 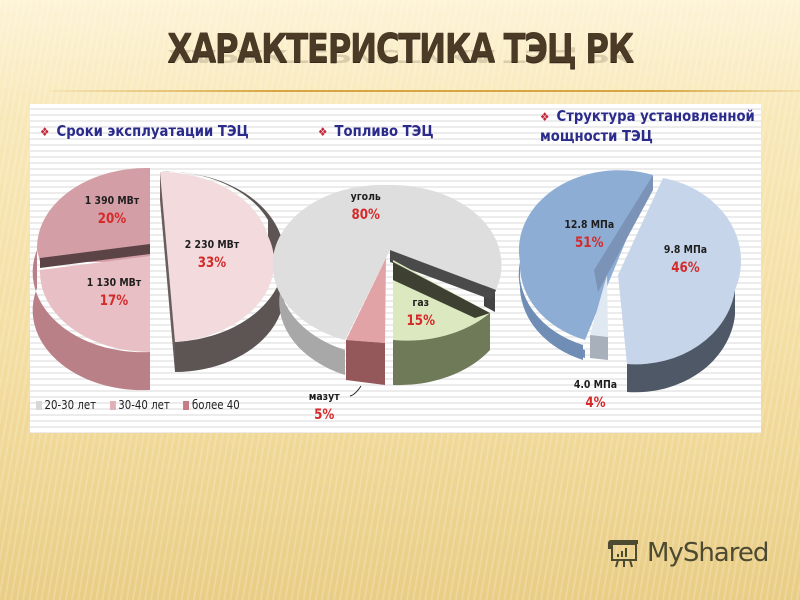 What do you see at coordinates (595, 394) in the screenshot?
I see `slice-label-4-0: 4.0 МПа 4%` at bounding box center [595, 394].